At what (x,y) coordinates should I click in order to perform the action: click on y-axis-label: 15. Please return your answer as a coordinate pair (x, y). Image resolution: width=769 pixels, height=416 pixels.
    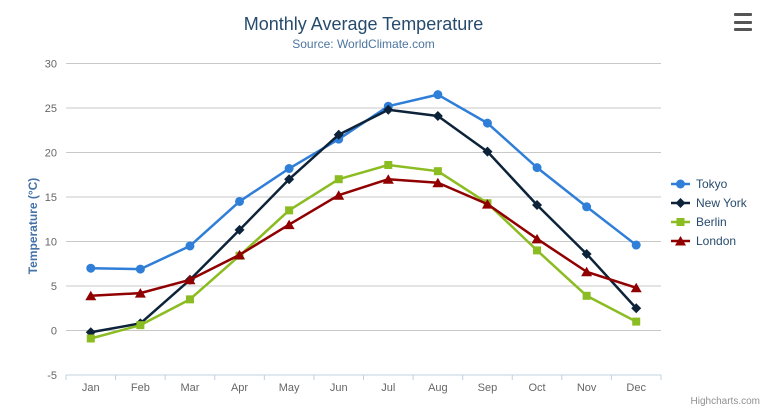
    Looking at the image, I should click on (51, 198).